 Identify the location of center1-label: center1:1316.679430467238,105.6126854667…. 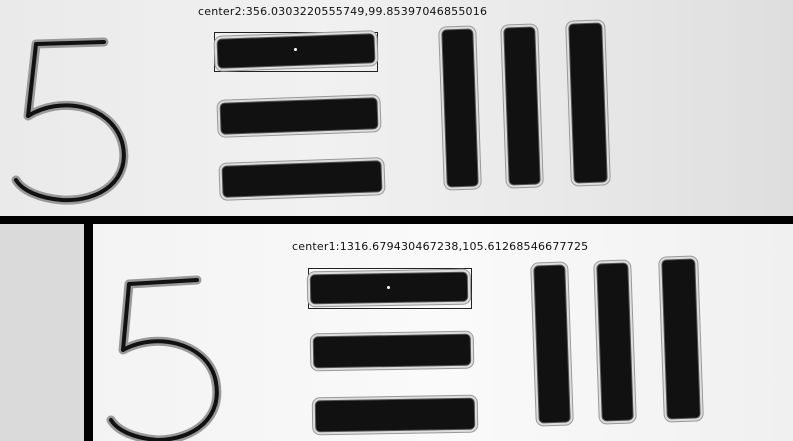
(440, 246).